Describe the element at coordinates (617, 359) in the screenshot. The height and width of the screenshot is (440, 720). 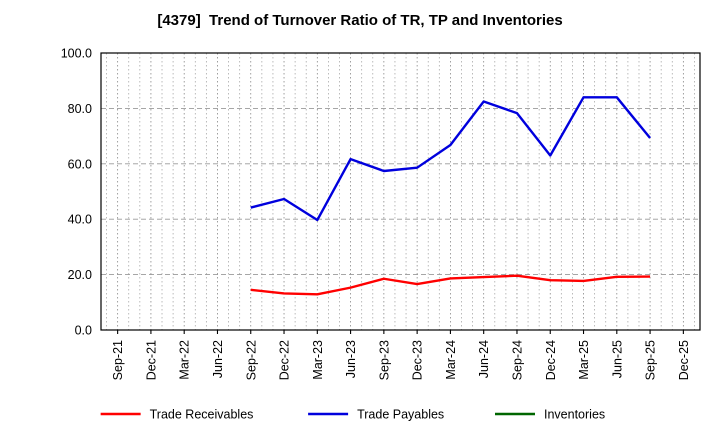
I see `x-axis-tick-label: Jun-25` at that location.